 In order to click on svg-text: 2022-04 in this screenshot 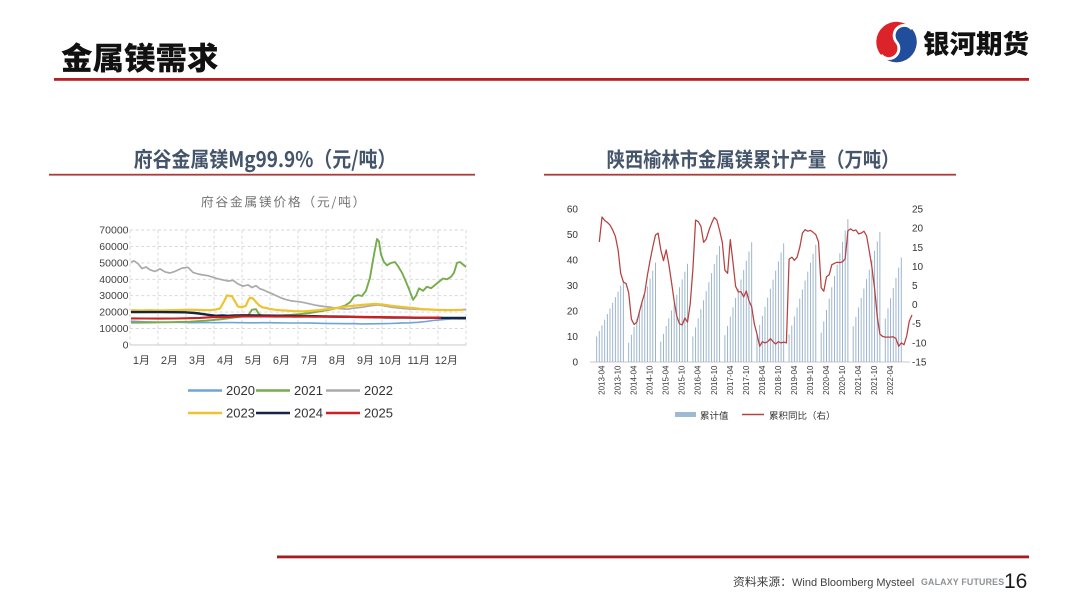, I will do `click(890, 380)`.